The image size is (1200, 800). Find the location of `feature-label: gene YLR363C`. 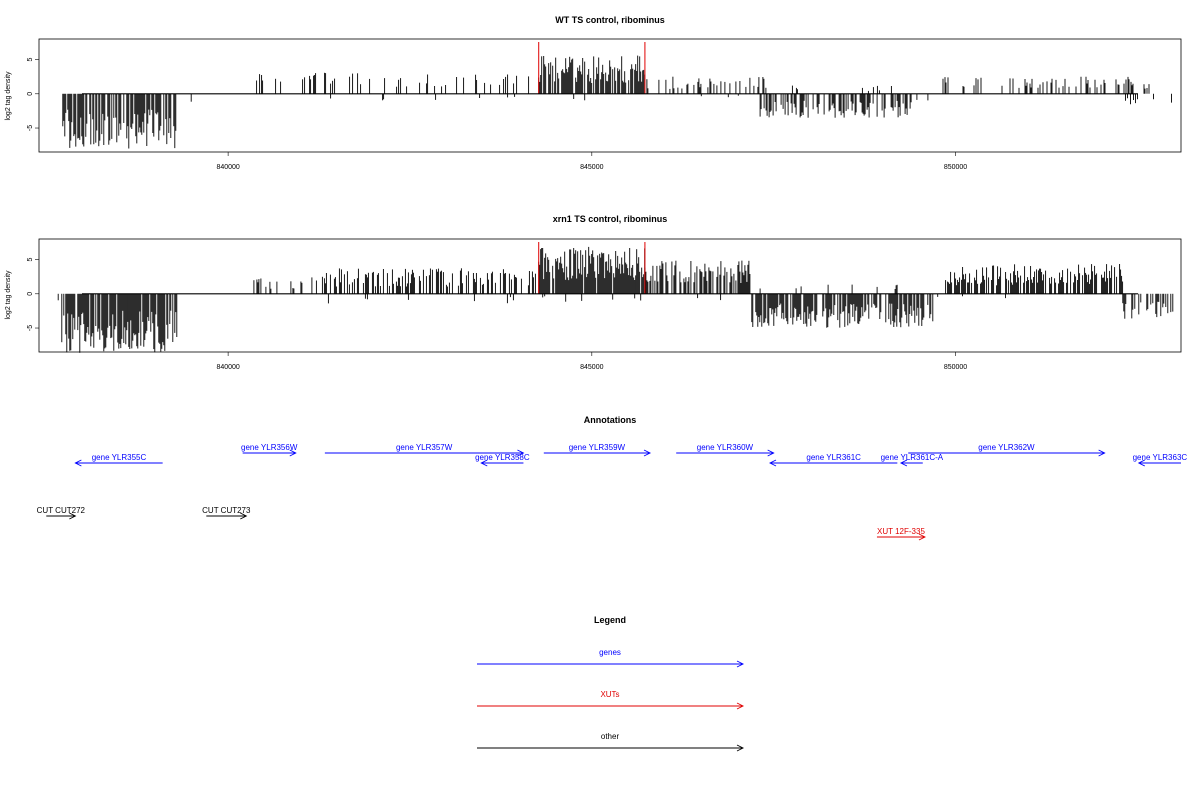

feature-label: gene YLR363C is located at coordinates (1160, 457).